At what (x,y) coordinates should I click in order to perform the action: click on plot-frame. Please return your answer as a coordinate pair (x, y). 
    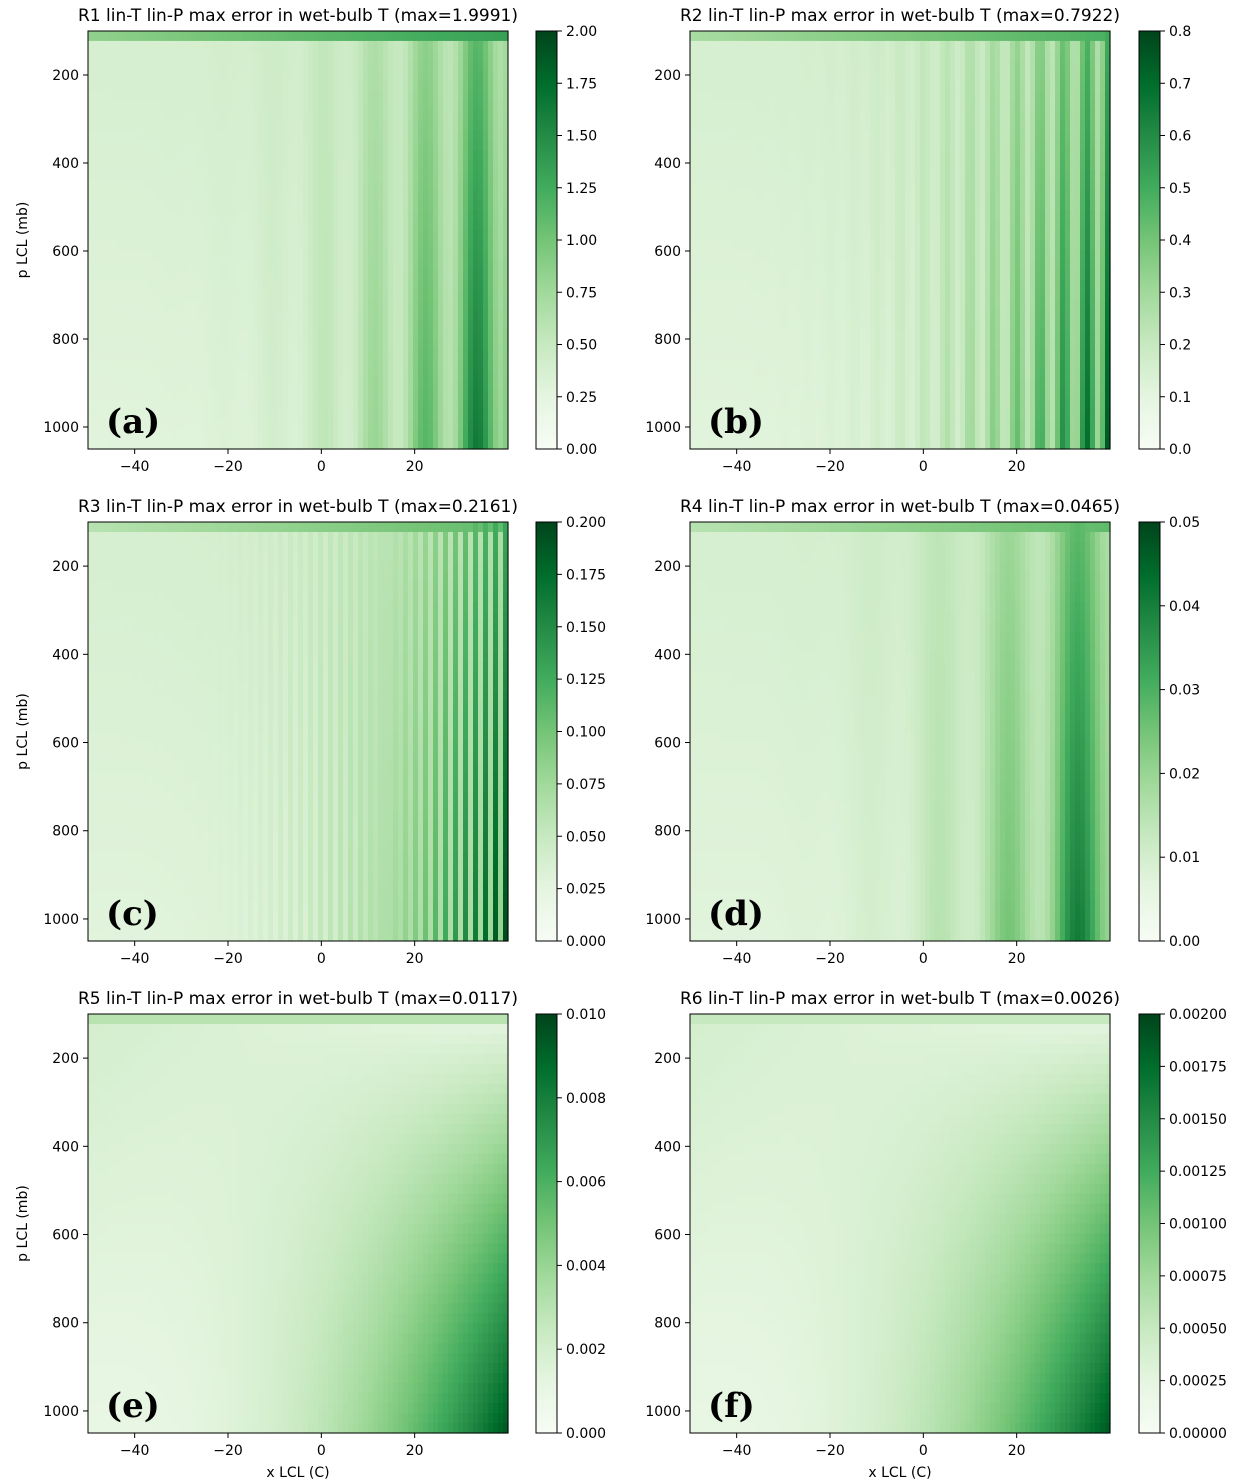
    Looking at the image, I should click on (298, 240).